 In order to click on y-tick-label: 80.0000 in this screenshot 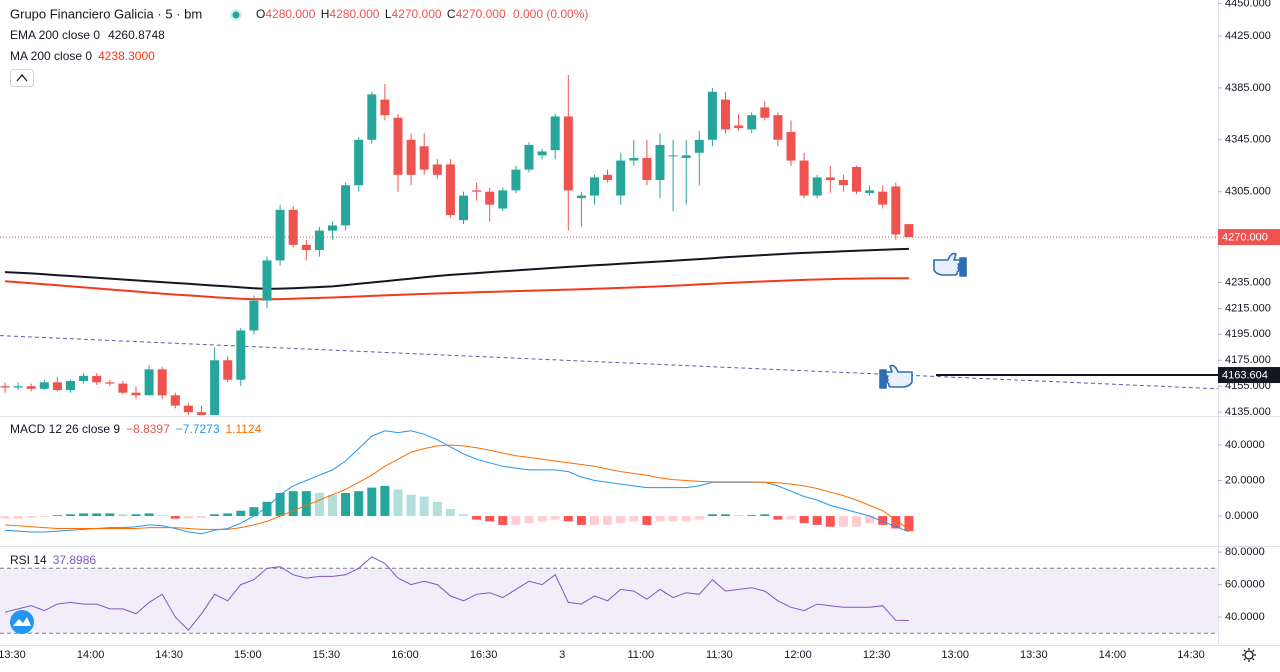, I will do `click(1245, 552)`.